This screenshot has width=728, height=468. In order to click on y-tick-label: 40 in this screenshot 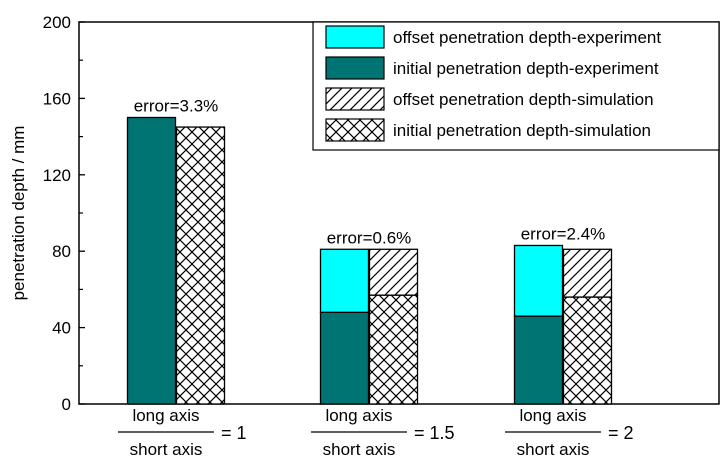, I will do `click(61, 328)`.